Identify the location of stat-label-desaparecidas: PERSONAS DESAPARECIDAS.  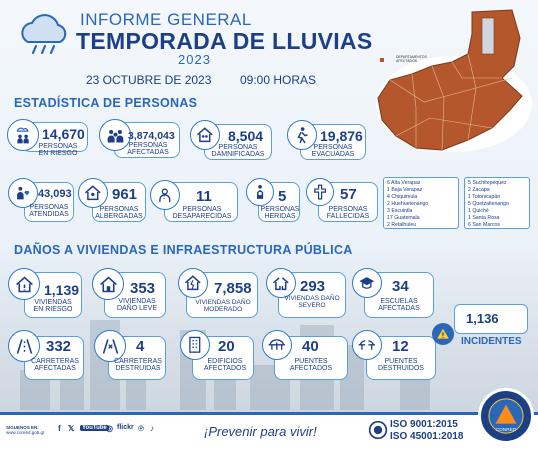
(202, 213).